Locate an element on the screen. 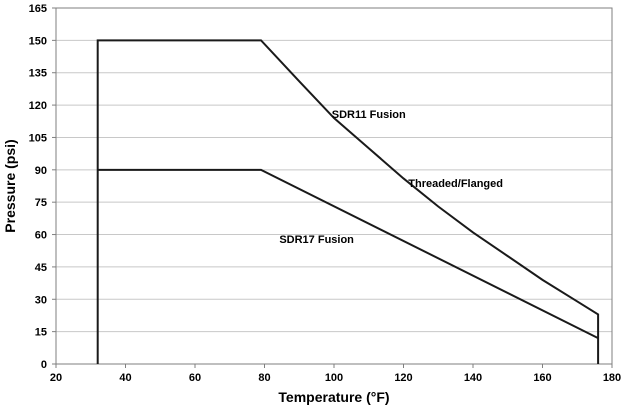  annotation-threaded-flanged: Threaded/Flanged is located at coordinates (455, 184).